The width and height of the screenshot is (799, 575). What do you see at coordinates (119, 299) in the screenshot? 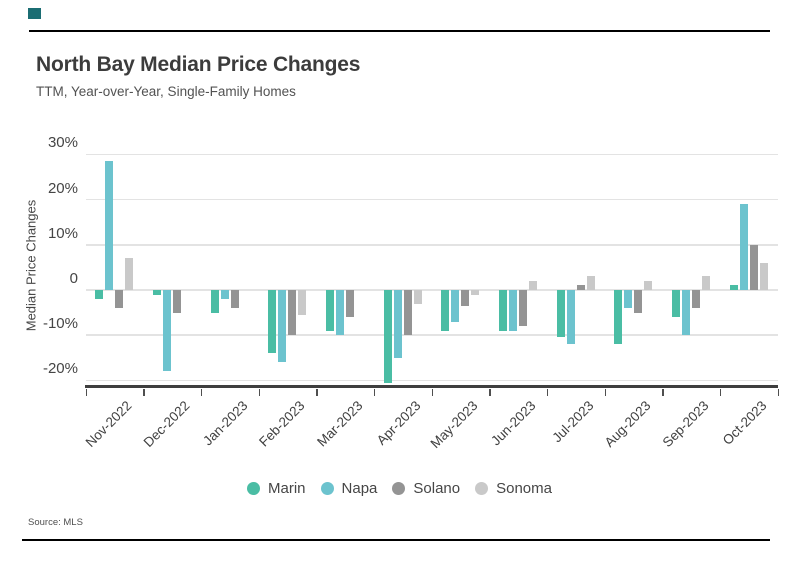
I see `bar-solano-nov-2022` at bounding box center [119, 299].